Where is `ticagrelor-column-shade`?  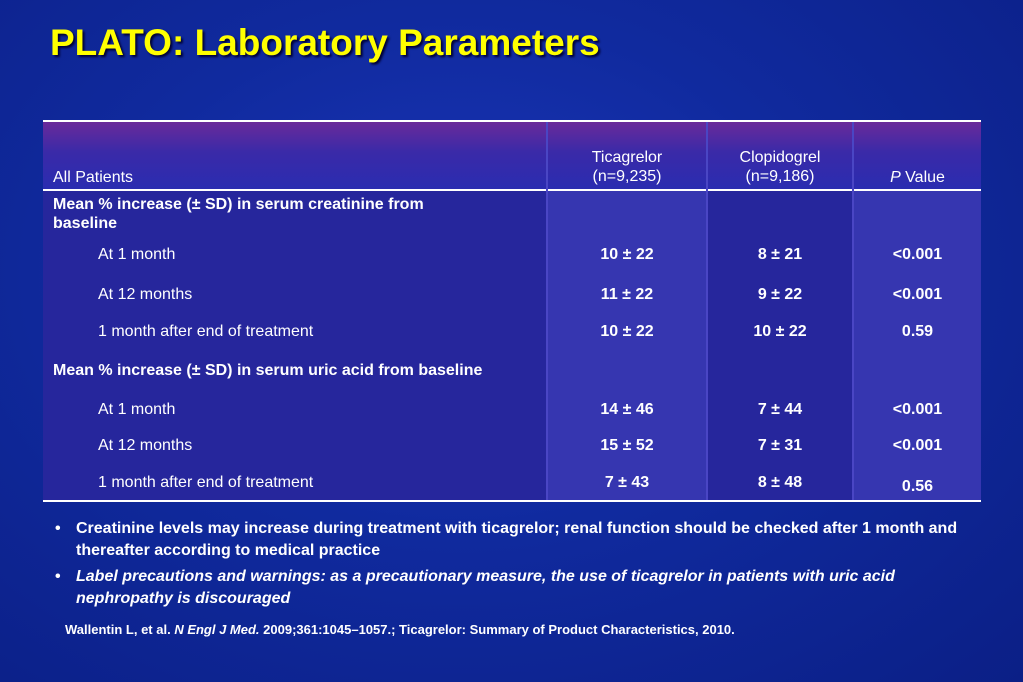 ticagrelor-column-shade is located at coordinates (627, 345).